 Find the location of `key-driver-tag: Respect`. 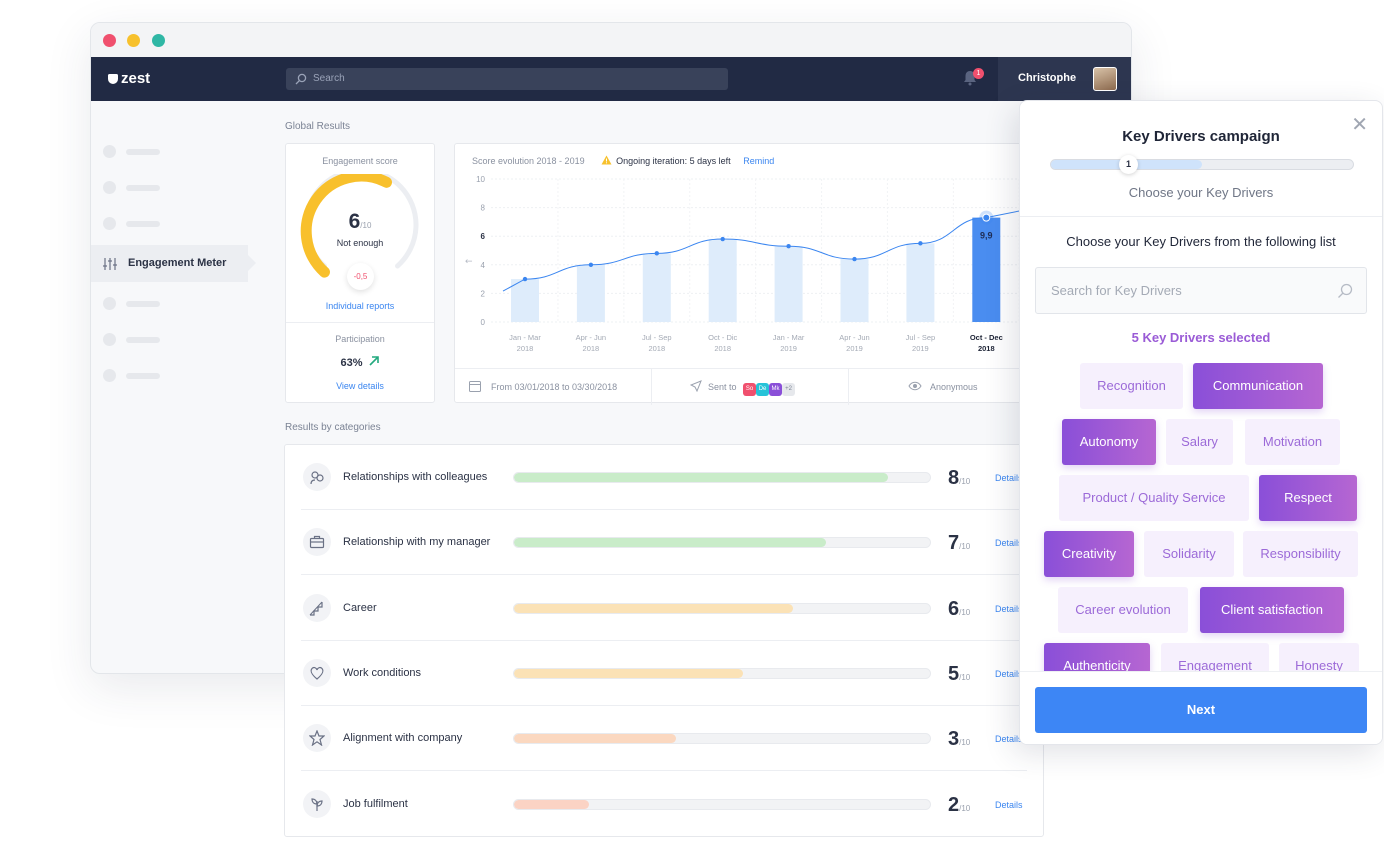

key-driver-tag: Respect is located at coordinates (1308, 498).